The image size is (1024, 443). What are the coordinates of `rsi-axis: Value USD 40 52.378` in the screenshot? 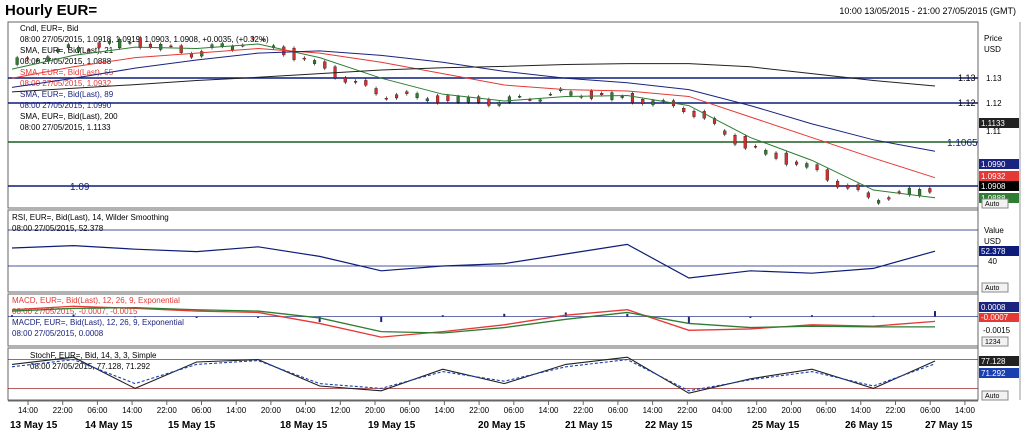 It's located at (999, 246).